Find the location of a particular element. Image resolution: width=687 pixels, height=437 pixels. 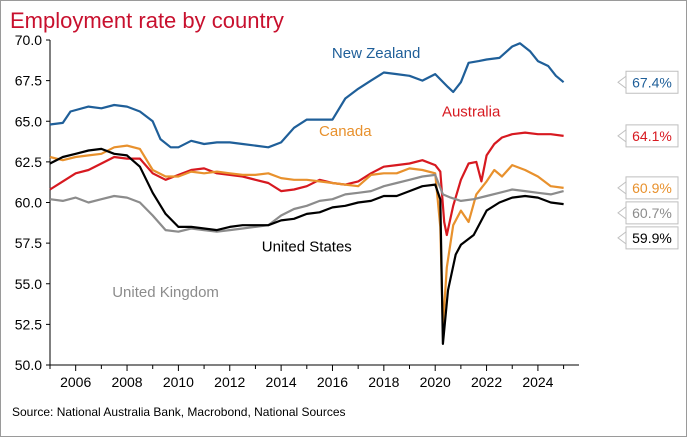

y-tick-label: 55.0 is located at coordinates (28, 284).